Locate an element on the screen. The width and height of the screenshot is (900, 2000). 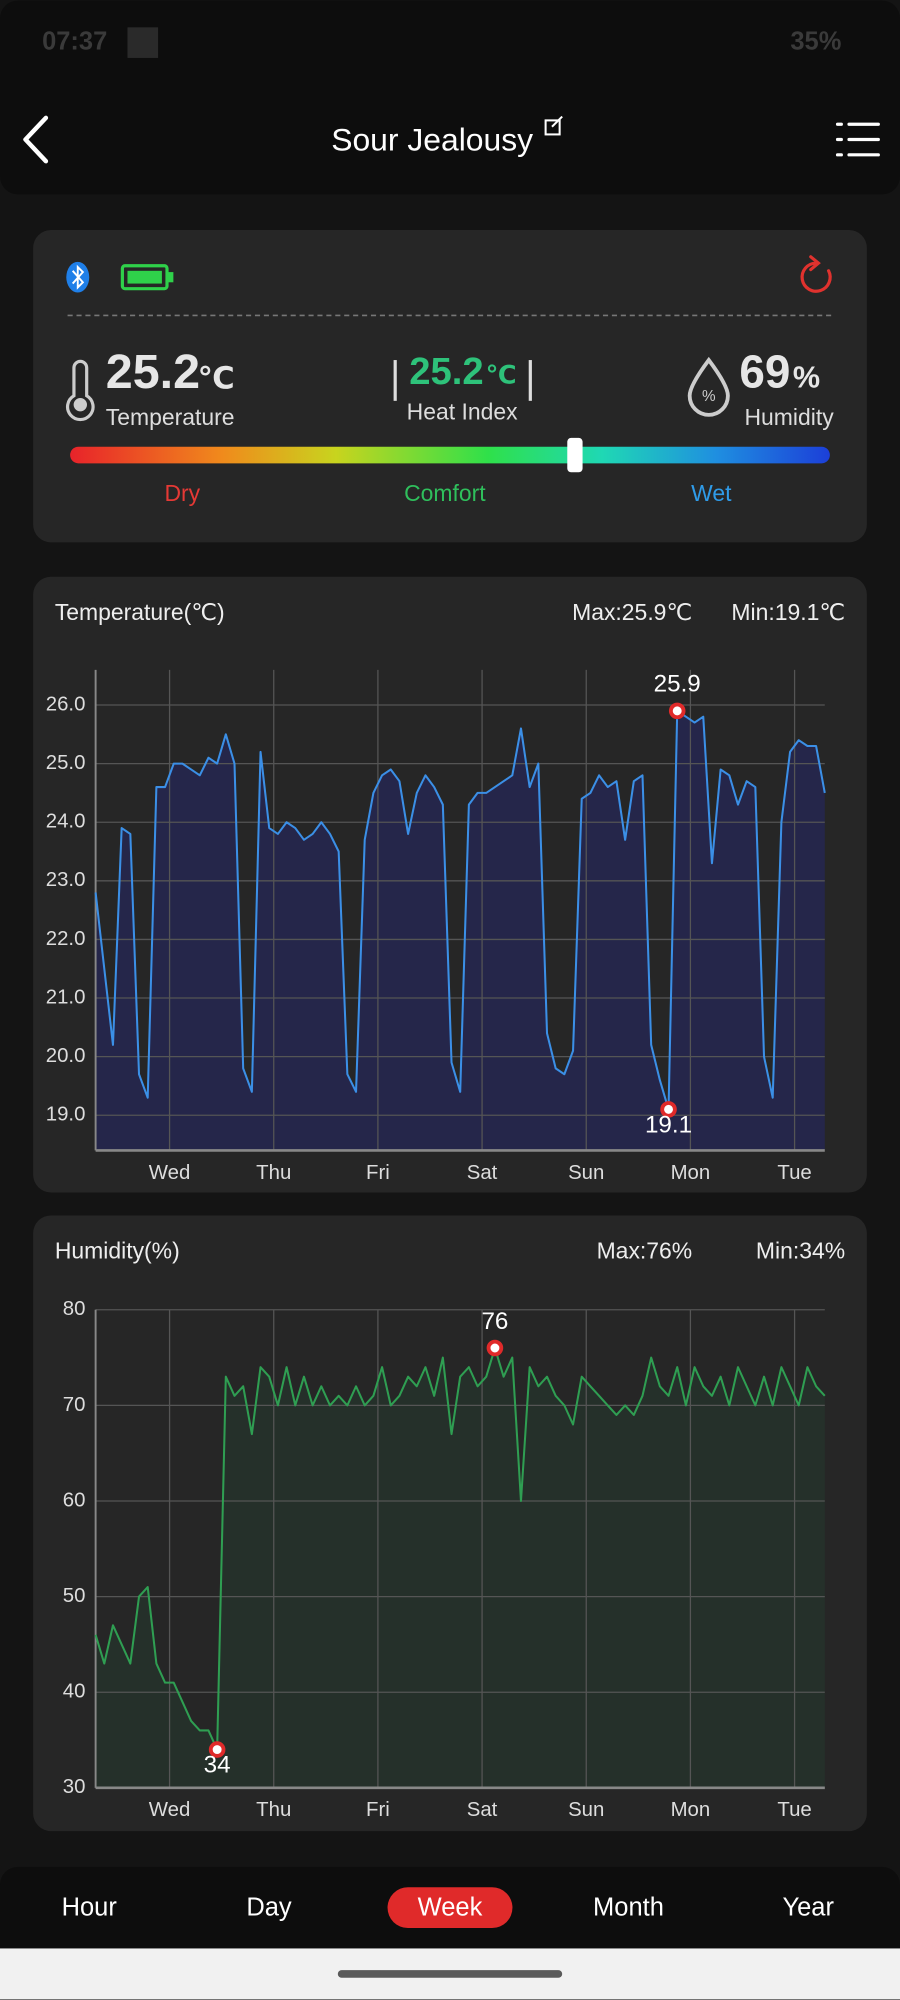
y-tick-label: 25.0 is located at coordinates (66, 763).